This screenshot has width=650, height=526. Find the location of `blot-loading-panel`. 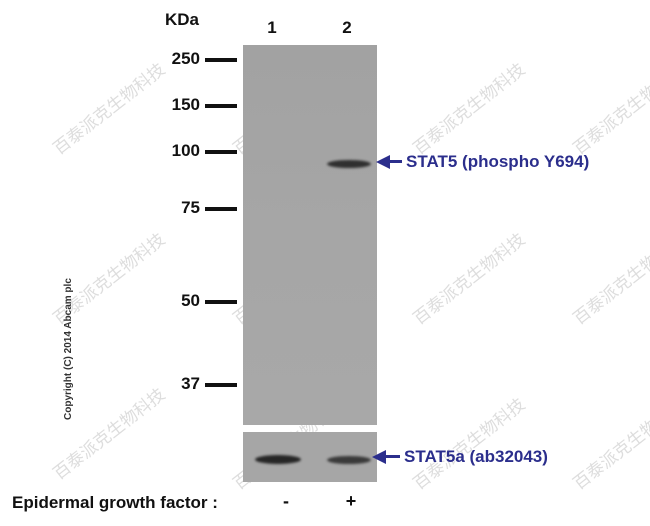

blot-loading-panel is located at coordinates (310, 457).